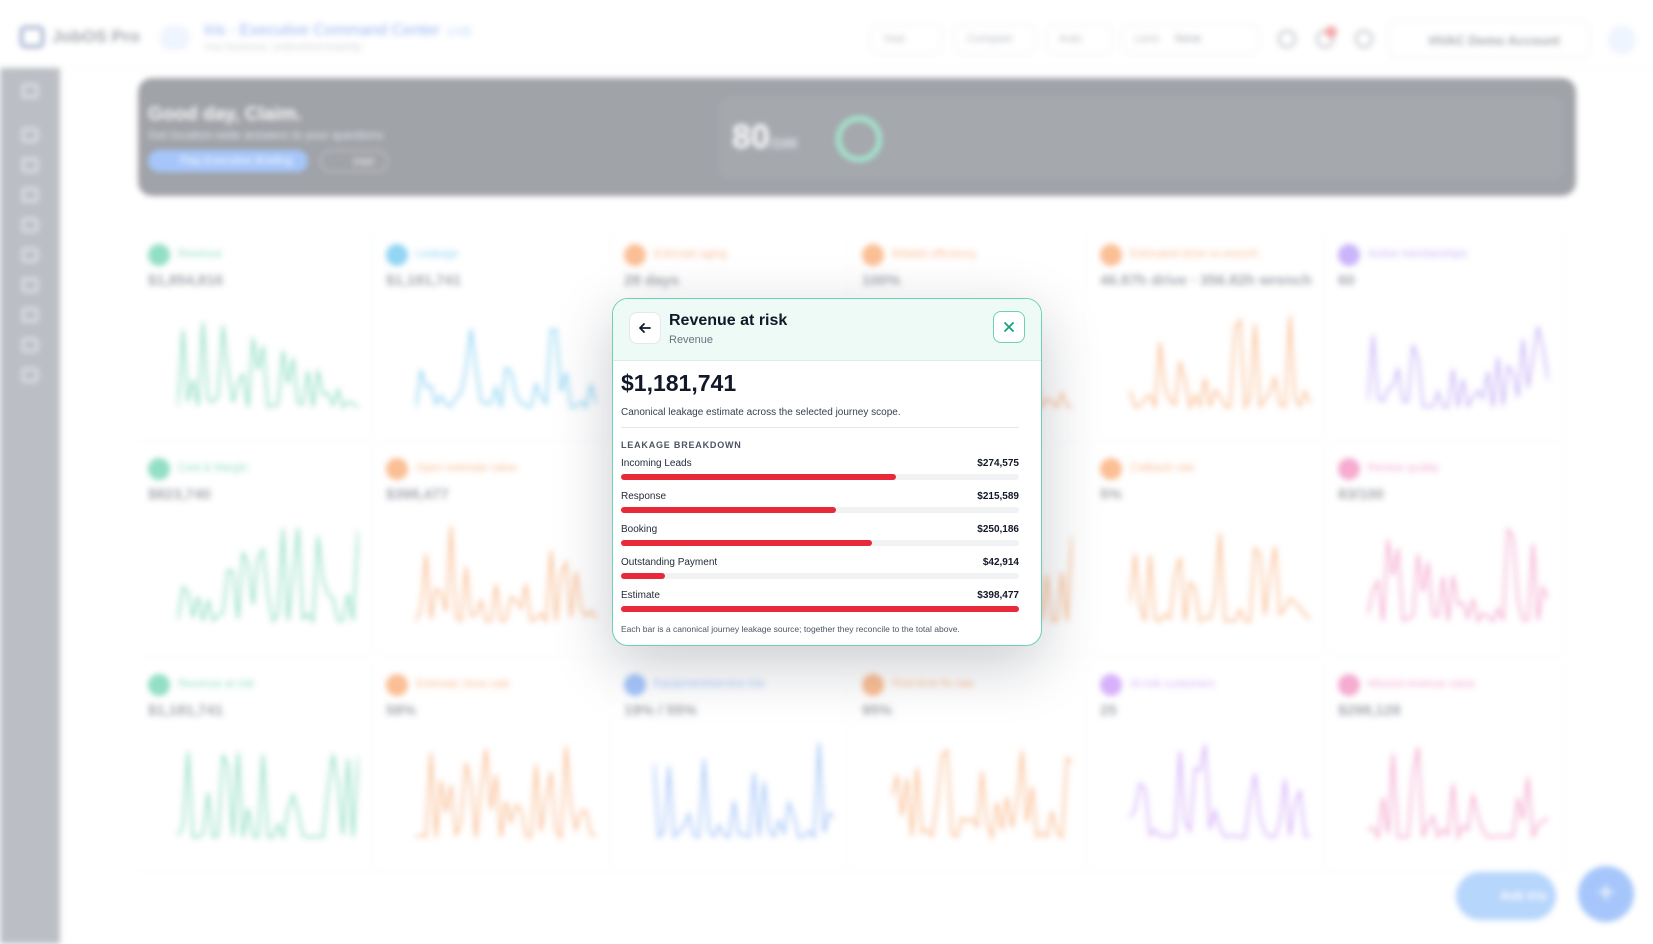 The image size is (1653, 944). I want to click on total-value: $1,181,741, so click(679, 383).